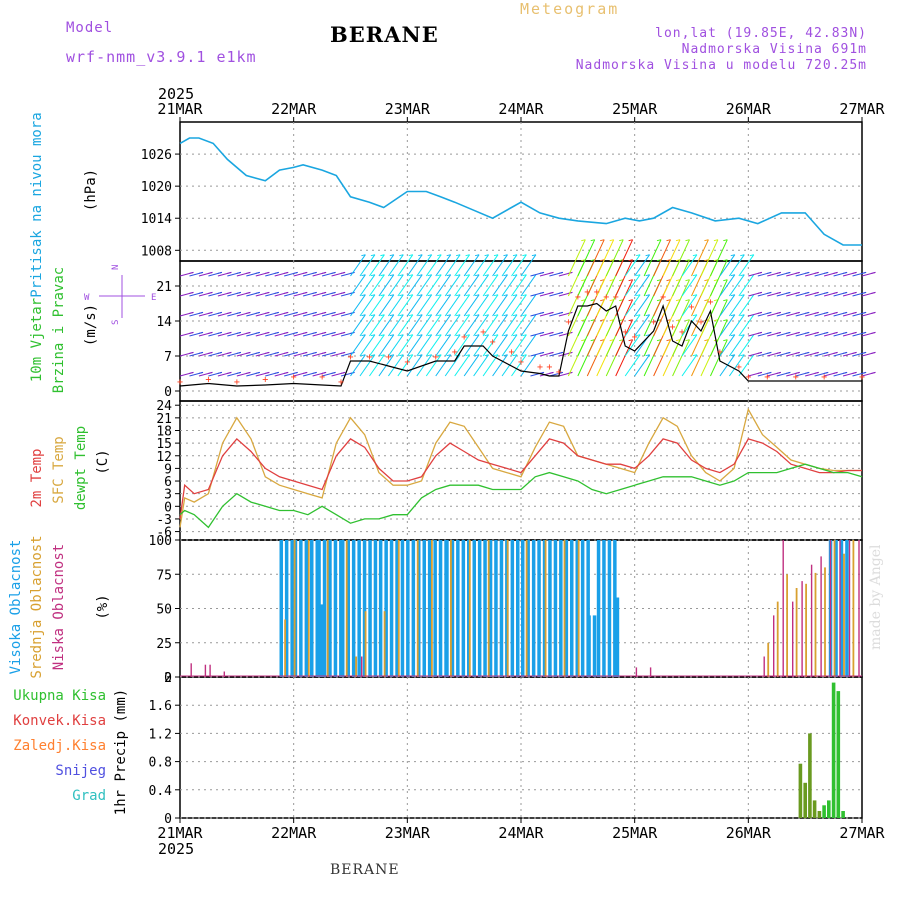 The image size is (900, 900). What do you see at coordinates (116, 322) in the screenshot?
I see `compass-south: S` at bounding box center [116, 322].